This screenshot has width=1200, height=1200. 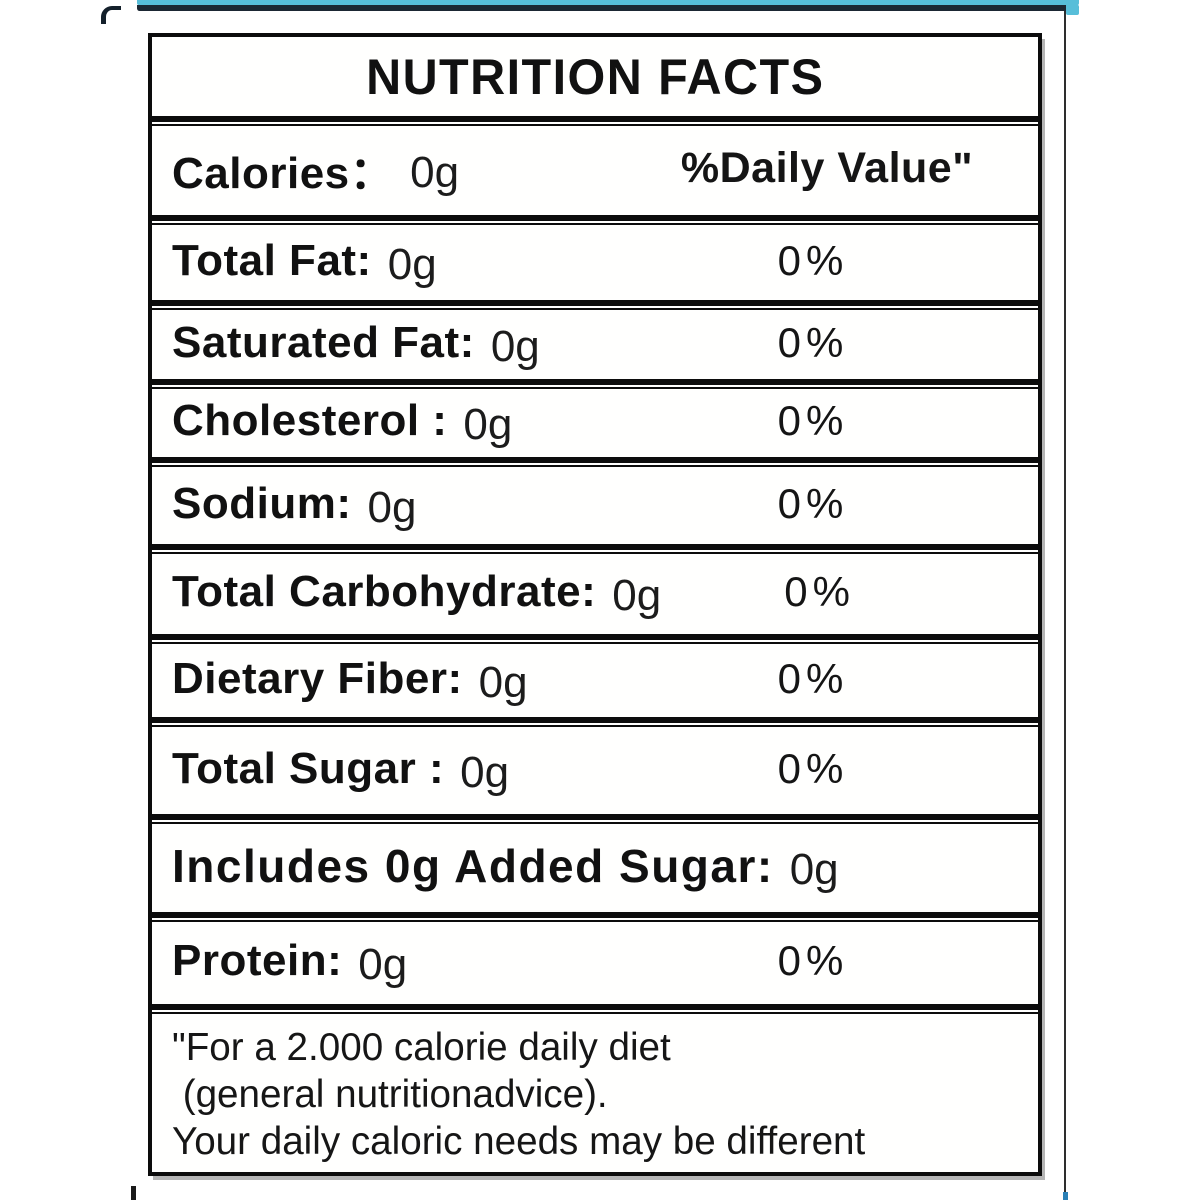 What do you see at coordinates (402, 169) in the screenshot?
I see `calories-cell: Calories： 0g` at bounding box center [402, 169].